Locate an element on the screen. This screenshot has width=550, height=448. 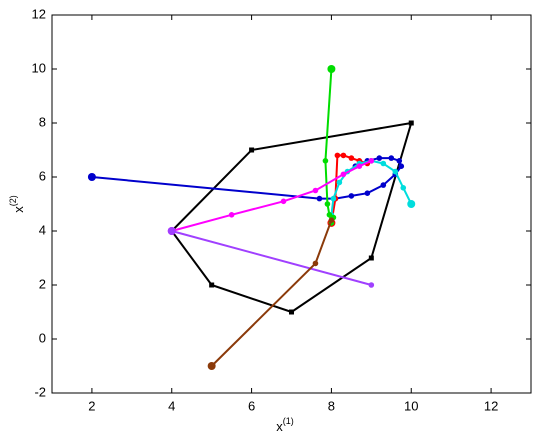
x-tick-label: 8 is located at coordinates (331, 405).